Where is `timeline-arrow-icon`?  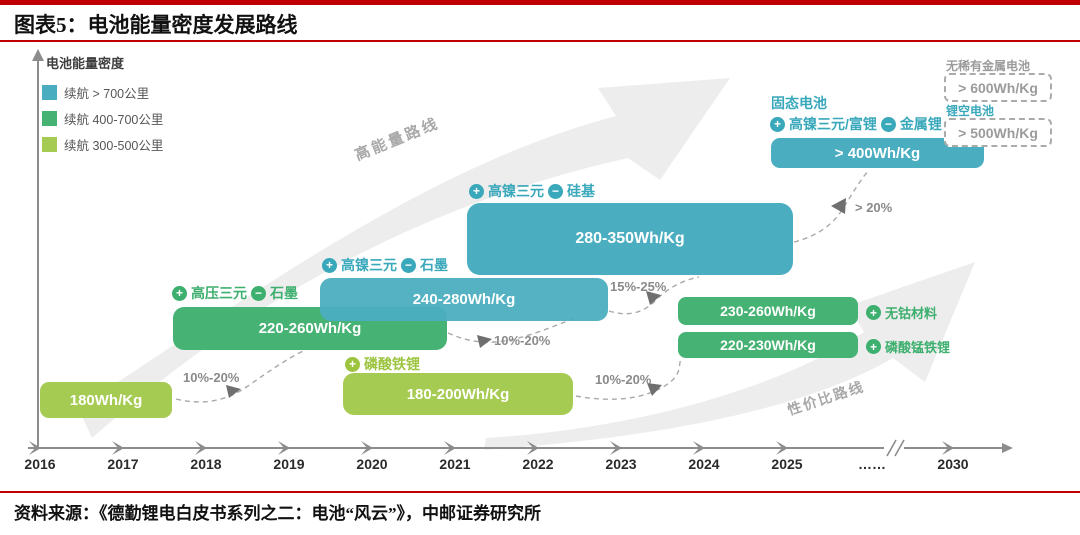
timeline-arrow-icon is located at coordinates (1007, 448).